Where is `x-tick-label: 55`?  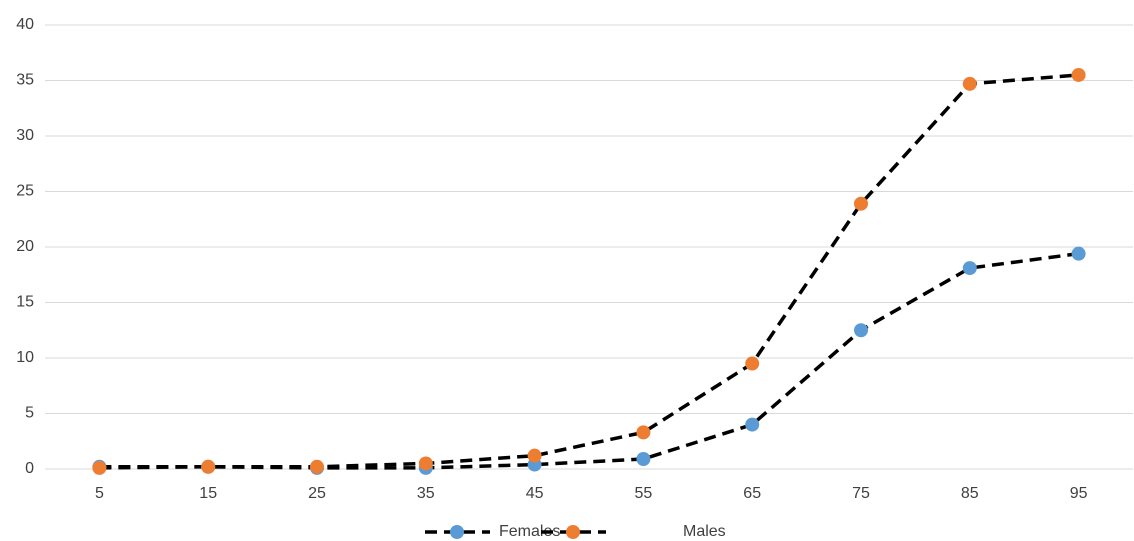 x-tick-label: 55 is located at coordinates (644, 493).